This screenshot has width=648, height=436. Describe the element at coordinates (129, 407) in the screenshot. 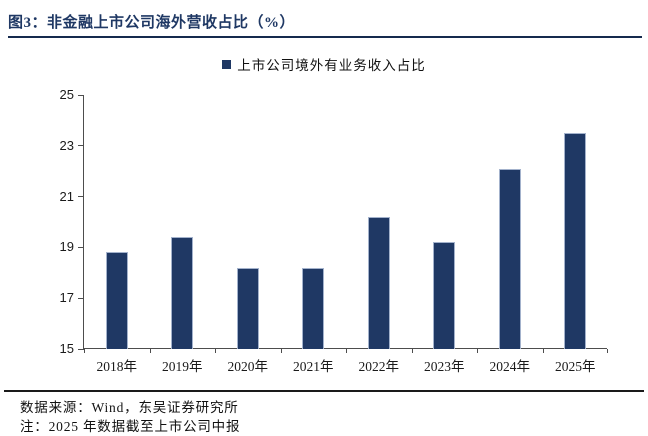

I see `data-source-text: 数据来源：Wind，东吴证券研究所` at that location.